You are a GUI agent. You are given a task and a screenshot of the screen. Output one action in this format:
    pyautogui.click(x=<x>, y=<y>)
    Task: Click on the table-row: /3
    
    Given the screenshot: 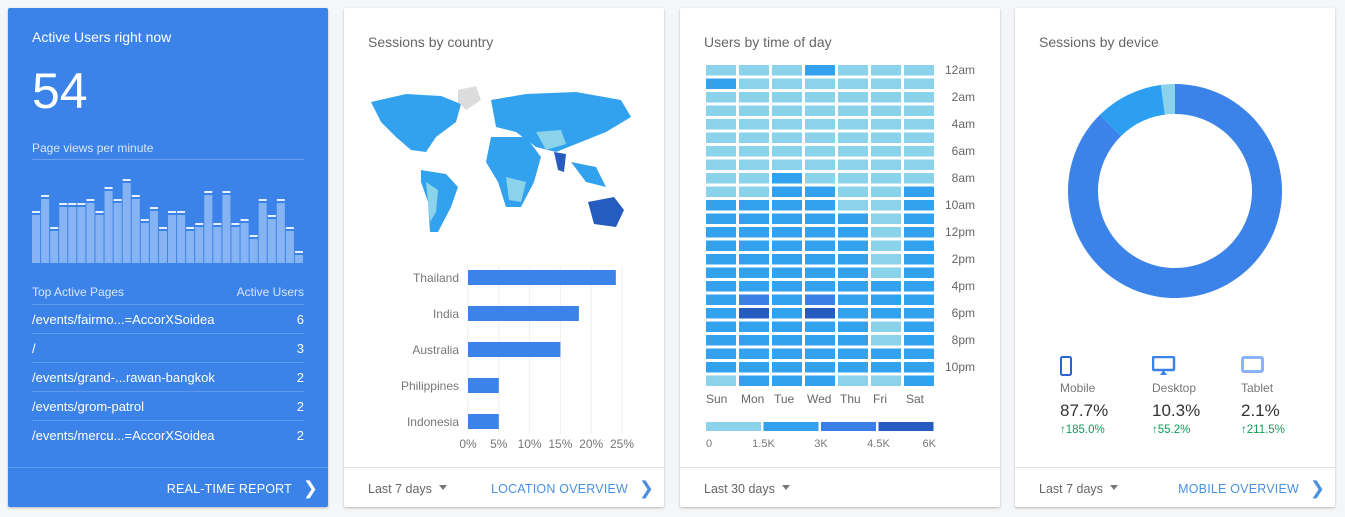 What is the action you would take?
    pyautogui.click(x=168, y=348)
    